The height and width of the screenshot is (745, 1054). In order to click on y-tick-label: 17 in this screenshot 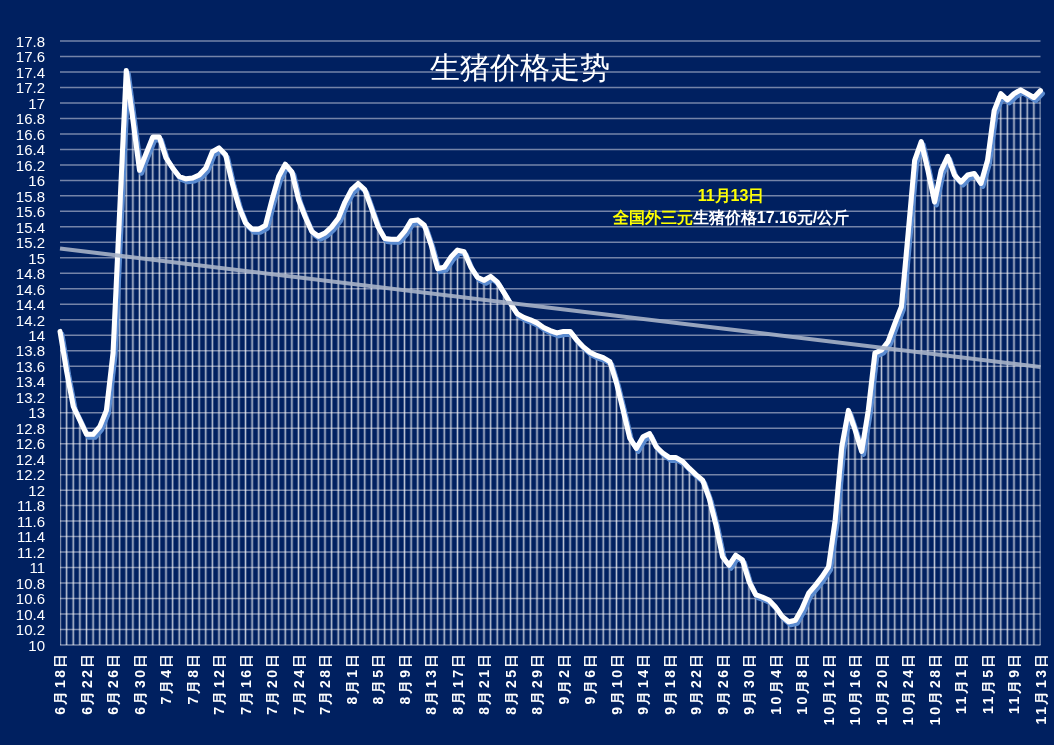, I will do `click(36, 103)`.